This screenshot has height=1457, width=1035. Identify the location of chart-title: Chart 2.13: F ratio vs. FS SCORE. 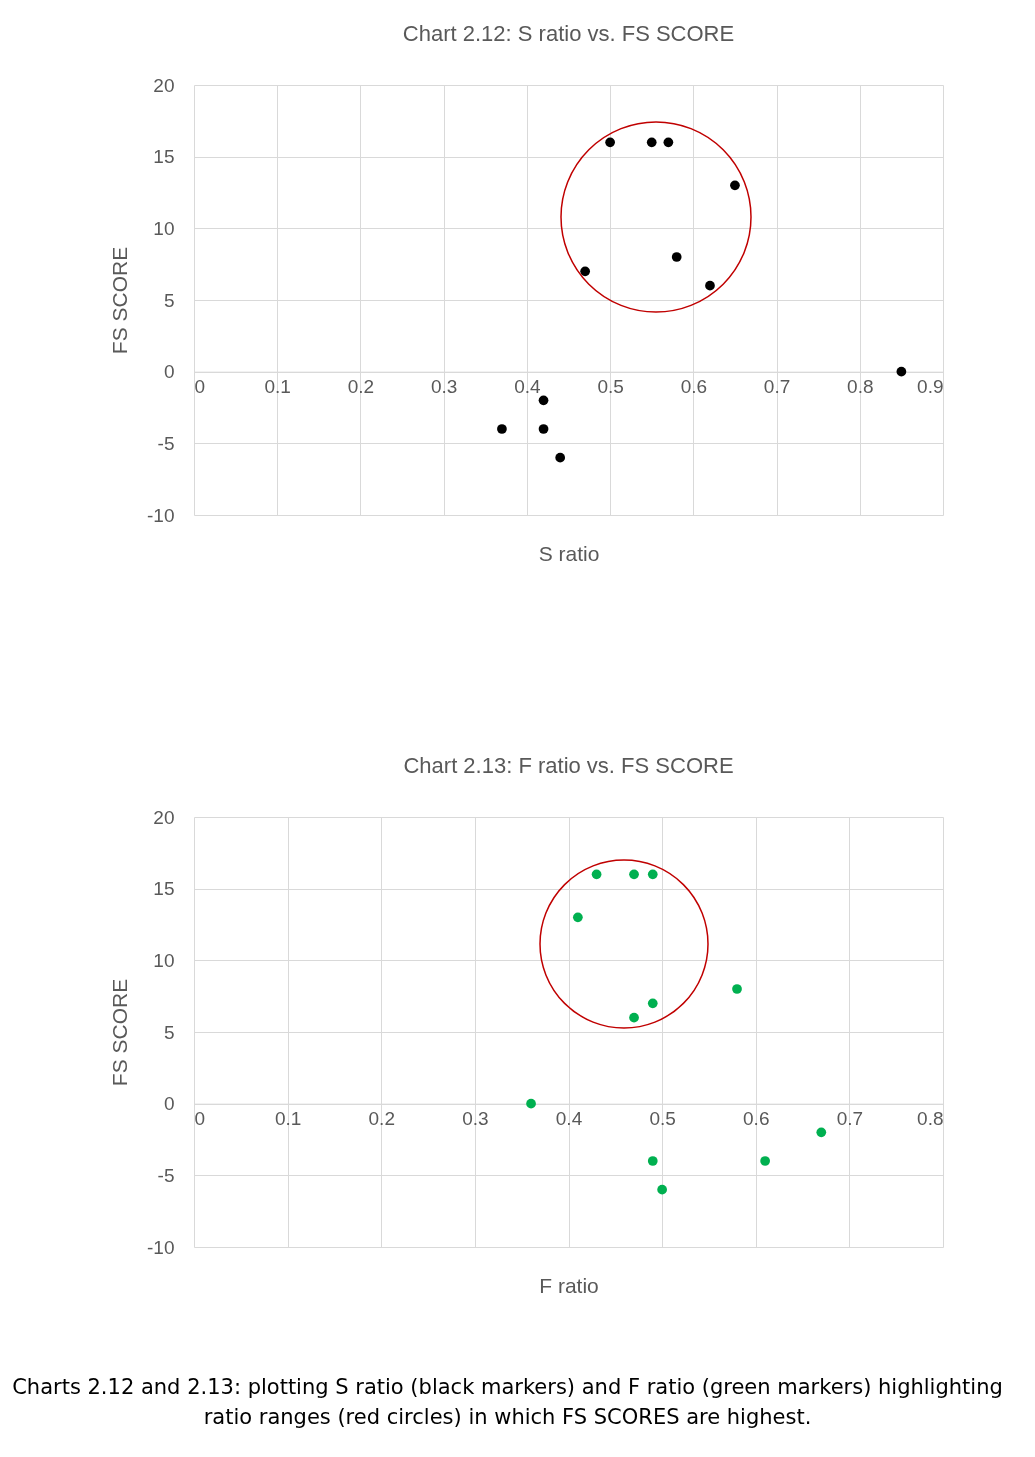
(568, 765).